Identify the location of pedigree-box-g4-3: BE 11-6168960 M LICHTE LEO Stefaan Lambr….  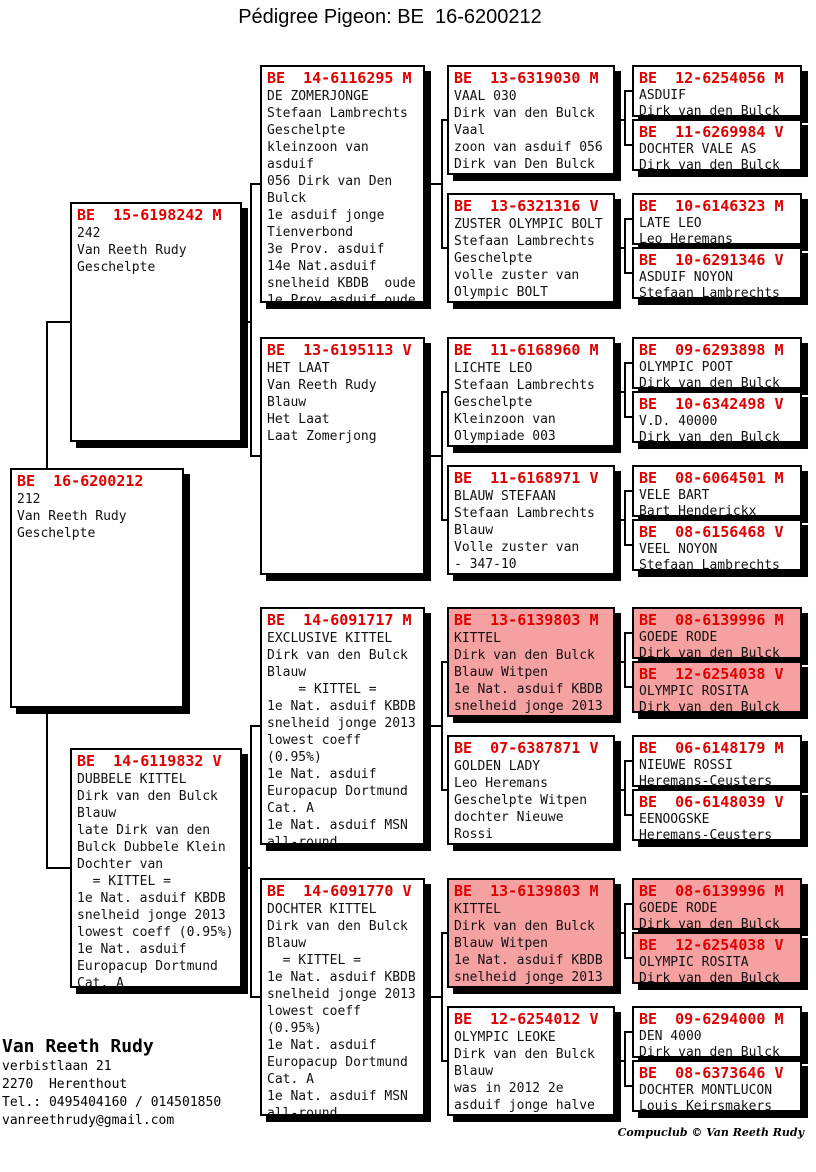
(531, 392).